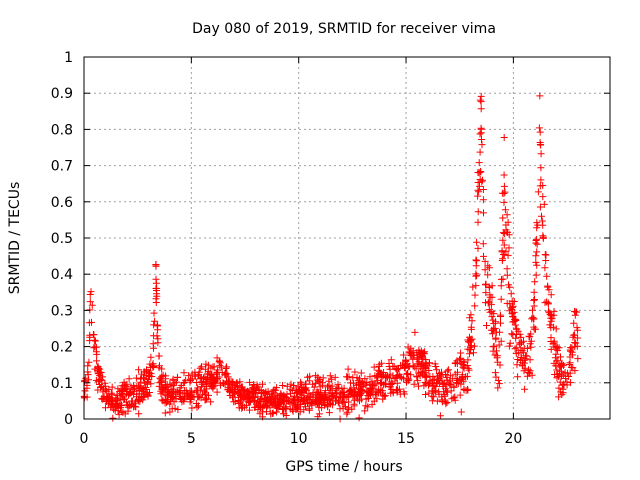 The height and width of the screenshot is (480, 640). What do you see at coordinates (15, 238) in the screenshot?
I see `y-axis-label: SRMTID / TECUs` at bounding box center [15, 238].